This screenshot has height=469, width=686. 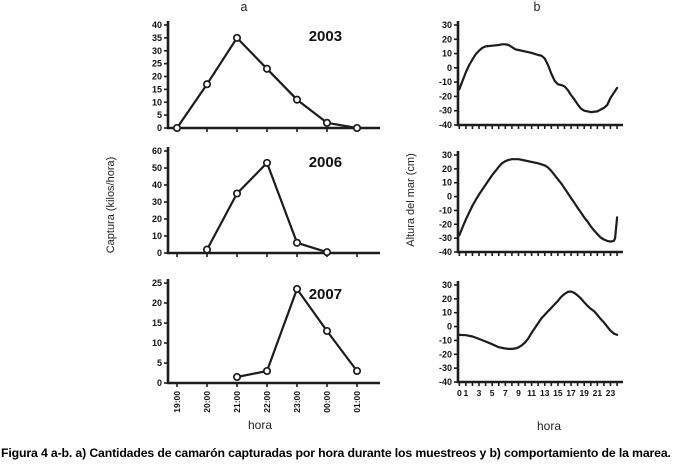 I want to click on svg-text: 13, so click(x=545, y=393).